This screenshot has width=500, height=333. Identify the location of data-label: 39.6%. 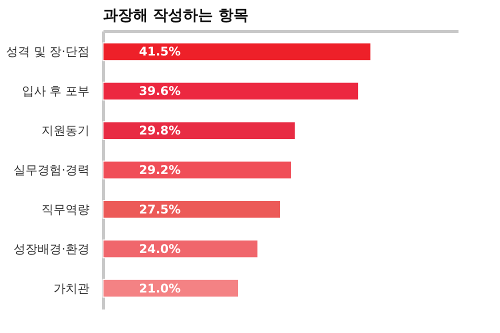
(160, 91).